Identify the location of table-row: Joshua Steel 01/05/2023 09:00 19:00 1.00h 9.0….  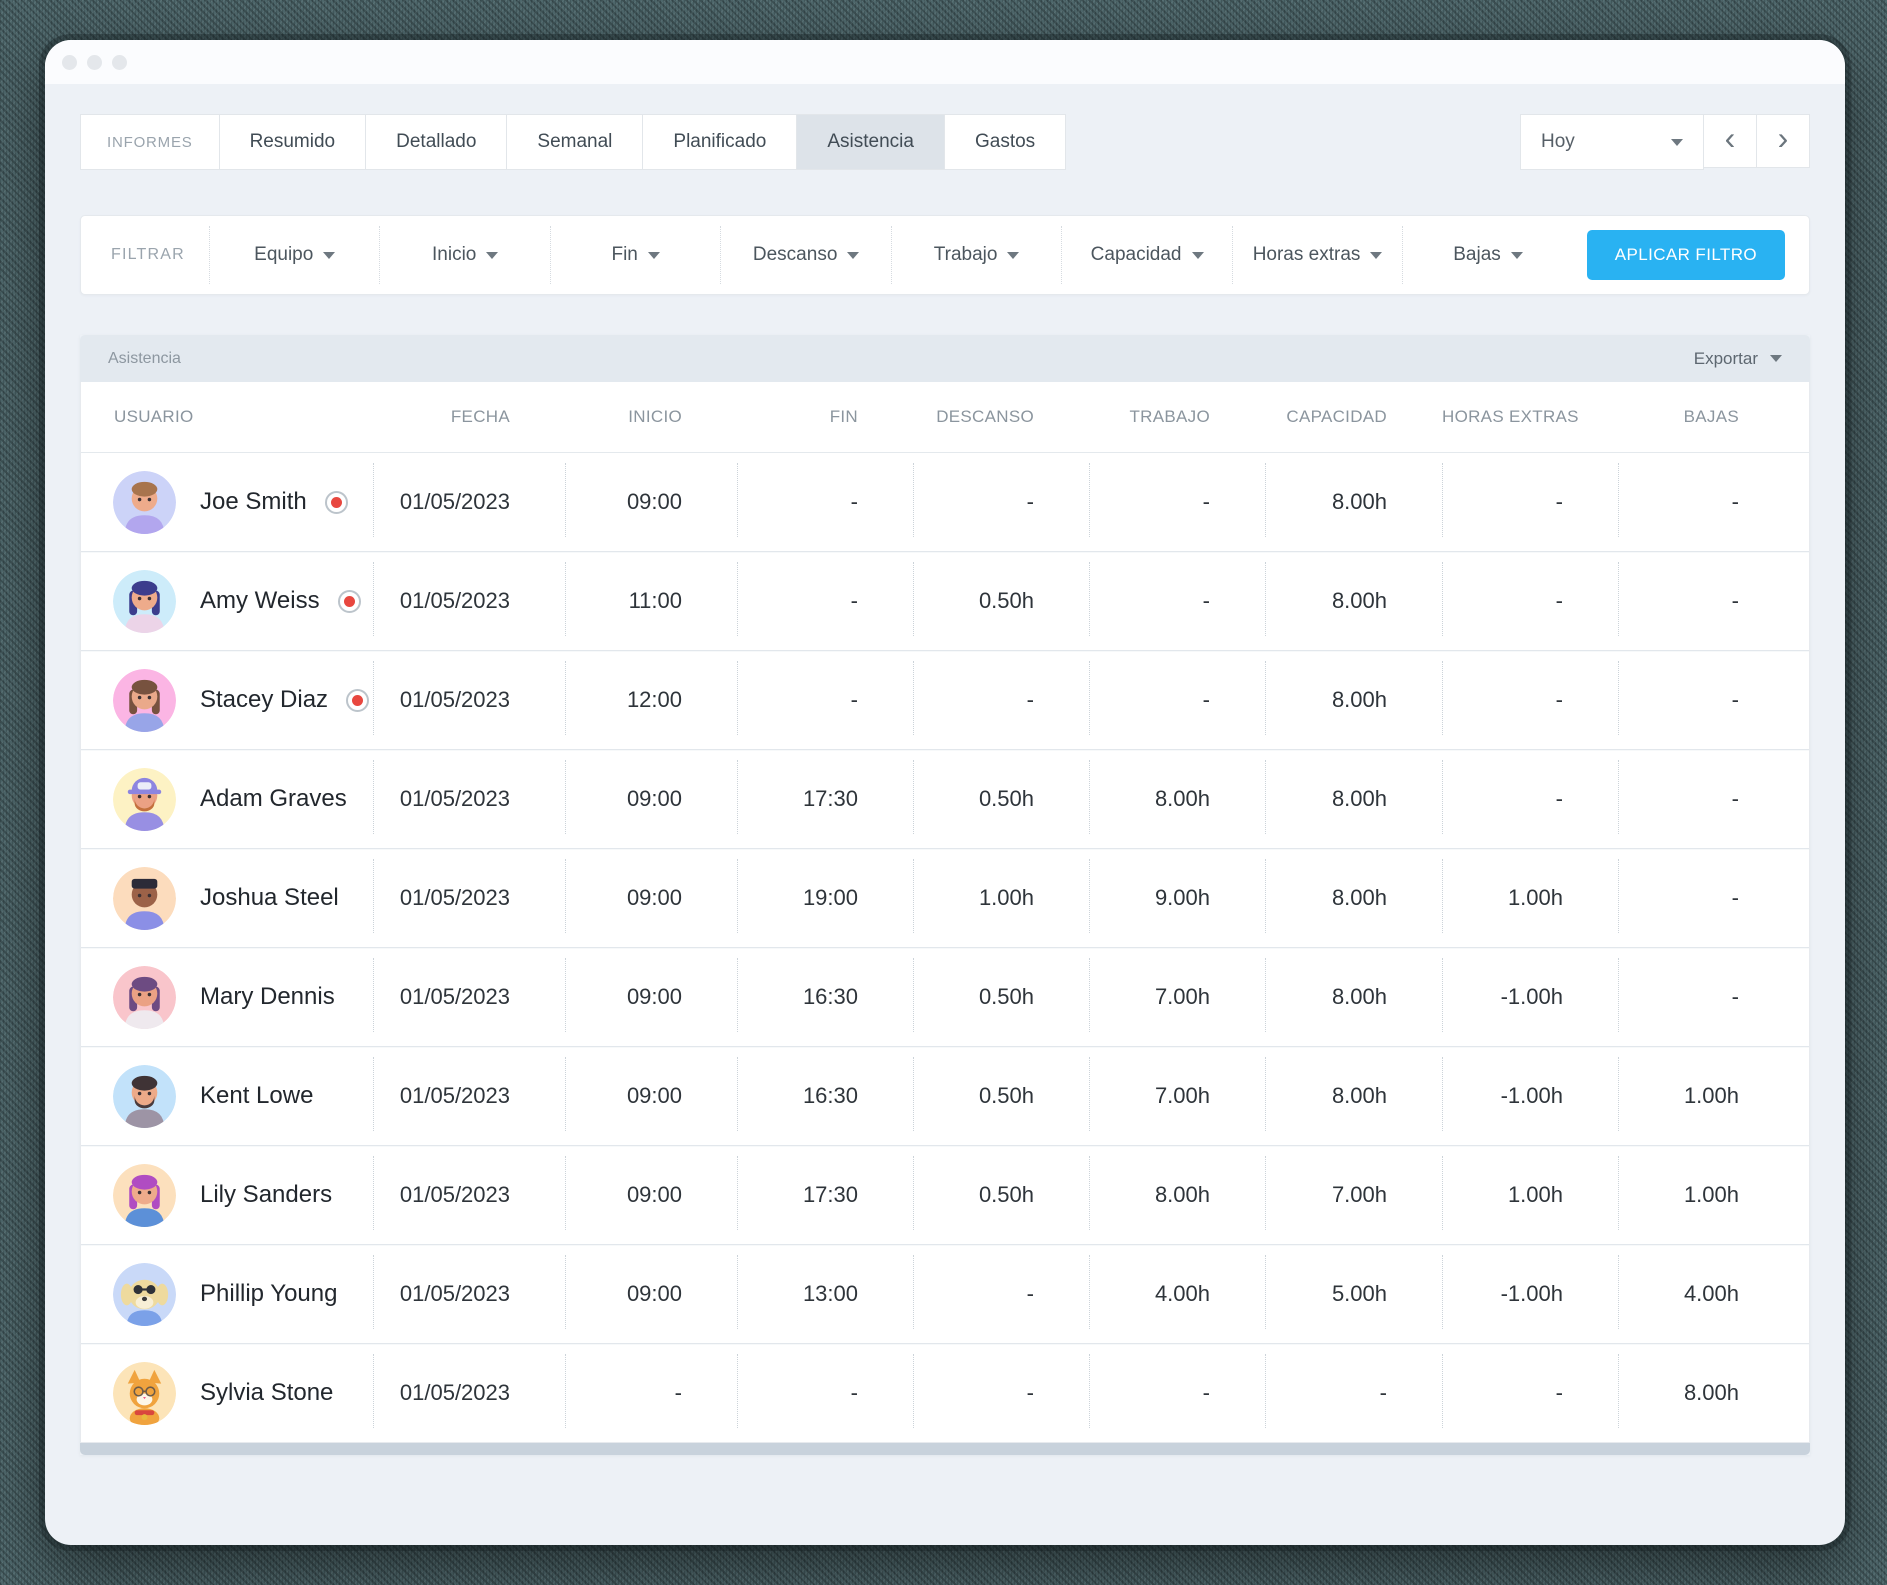
(945, 897).